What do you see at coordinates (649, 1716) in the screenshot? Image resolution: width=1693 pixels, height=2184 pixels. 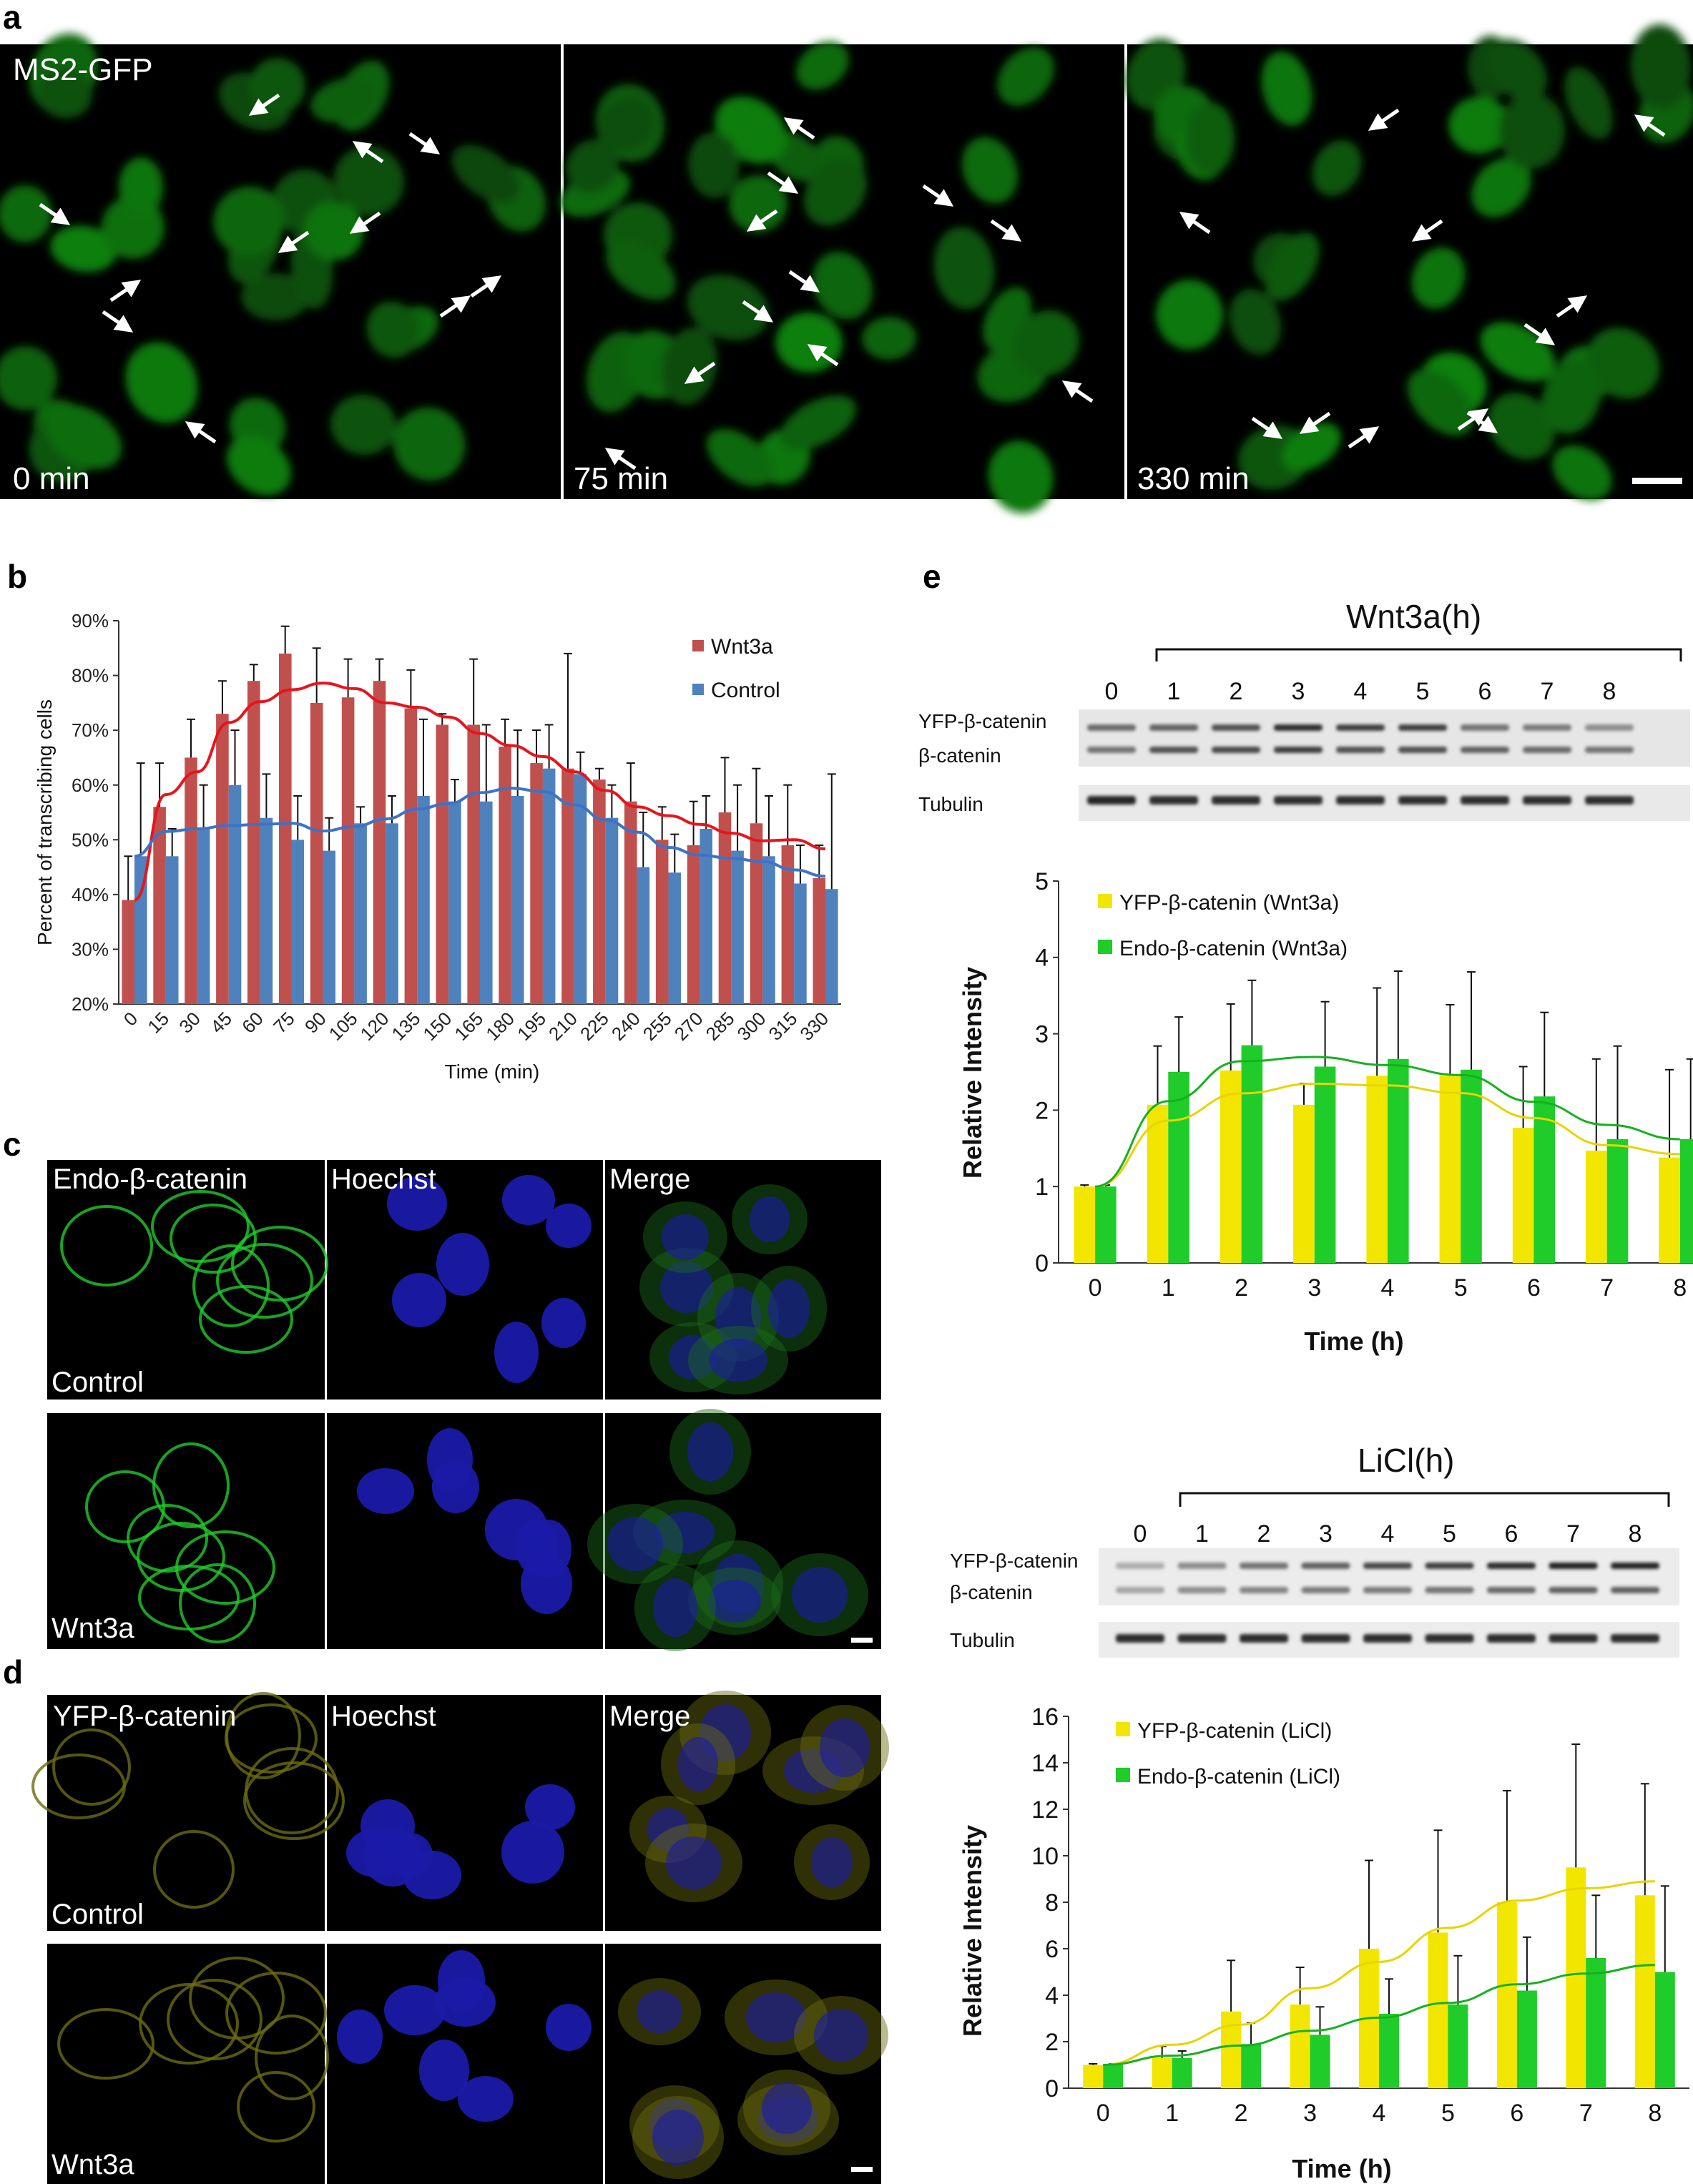 I see `col-title-merge-d: Merge` at bounding box center [649, 1716].